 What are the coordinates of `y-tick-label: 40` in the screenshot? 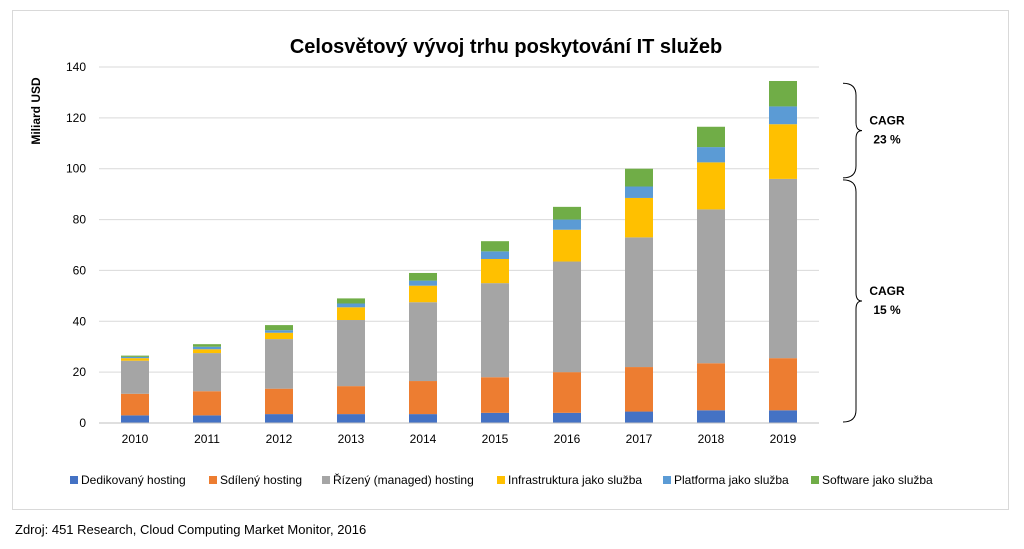 It's located at (80, 321).